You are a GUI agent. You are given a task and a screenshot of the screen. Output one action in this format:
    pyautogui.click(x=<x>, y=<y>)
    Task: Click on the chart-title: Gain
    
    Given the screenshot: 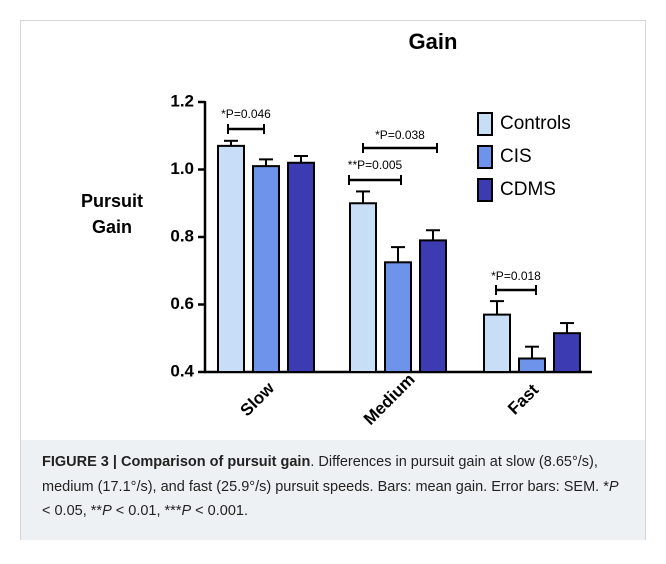 What is the action you would take?
    pyautogui.click(x=433, y=41)
    